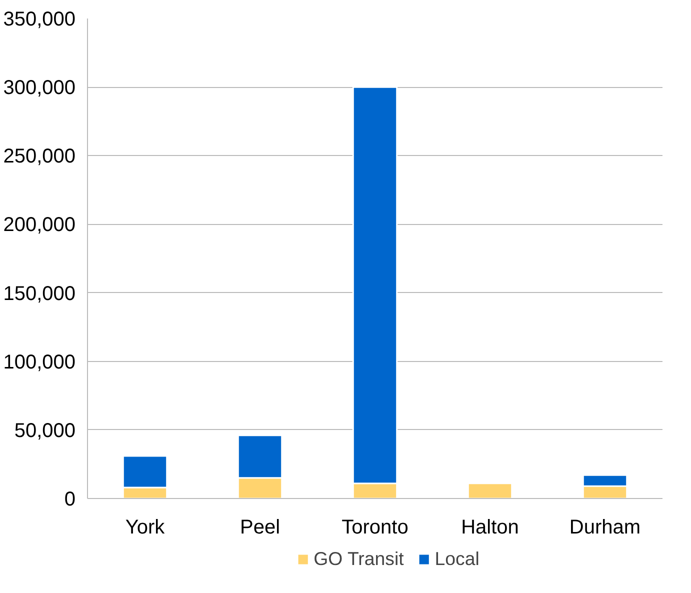 The image size is (691, 593). Describe the element at coordinates (45, 431) in the screenshot. I see `y-tick-label: 50,000` at that location.